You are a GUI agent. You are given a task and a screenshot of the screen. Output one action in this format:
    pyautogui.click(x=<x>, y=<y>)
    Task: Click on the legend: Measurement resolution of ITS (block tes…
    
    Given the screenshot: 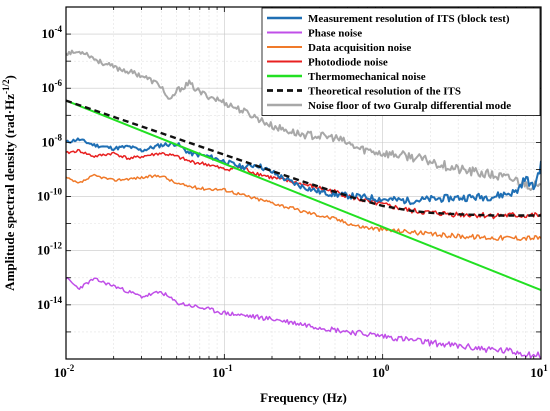 What is the action you would take?
    pyautogui.click(x=401, y=61)
    